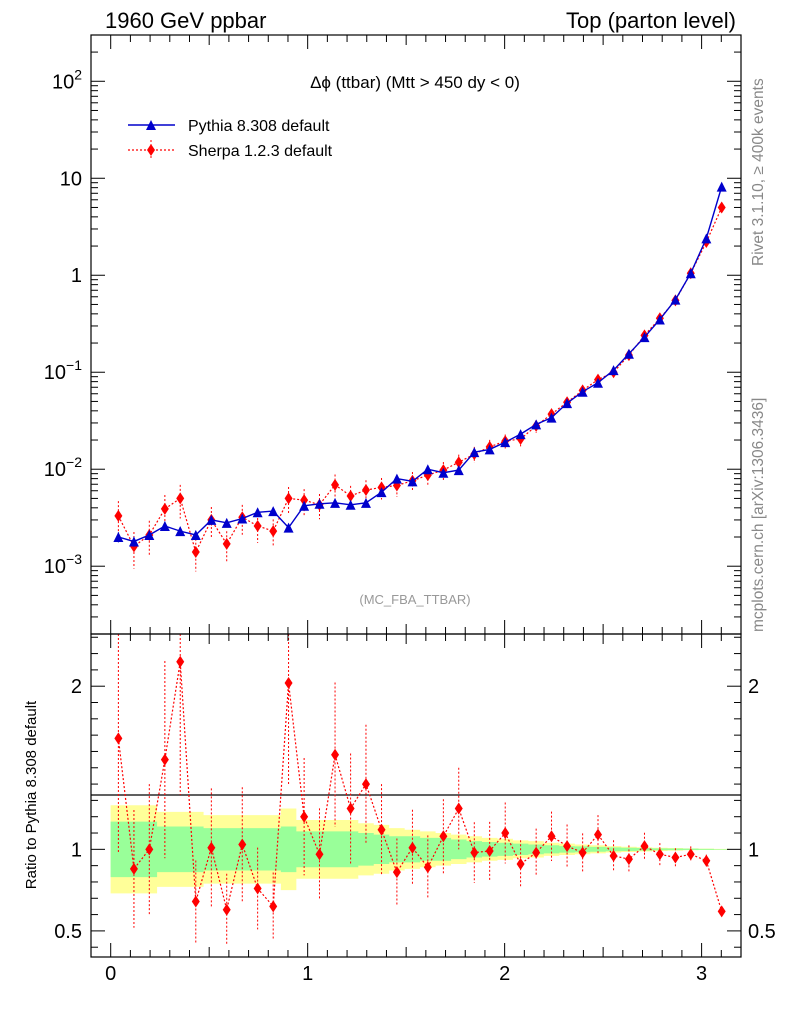  I want to click on analysis-watermark: (MC_FBA_TTBAR), so click(414, 599).